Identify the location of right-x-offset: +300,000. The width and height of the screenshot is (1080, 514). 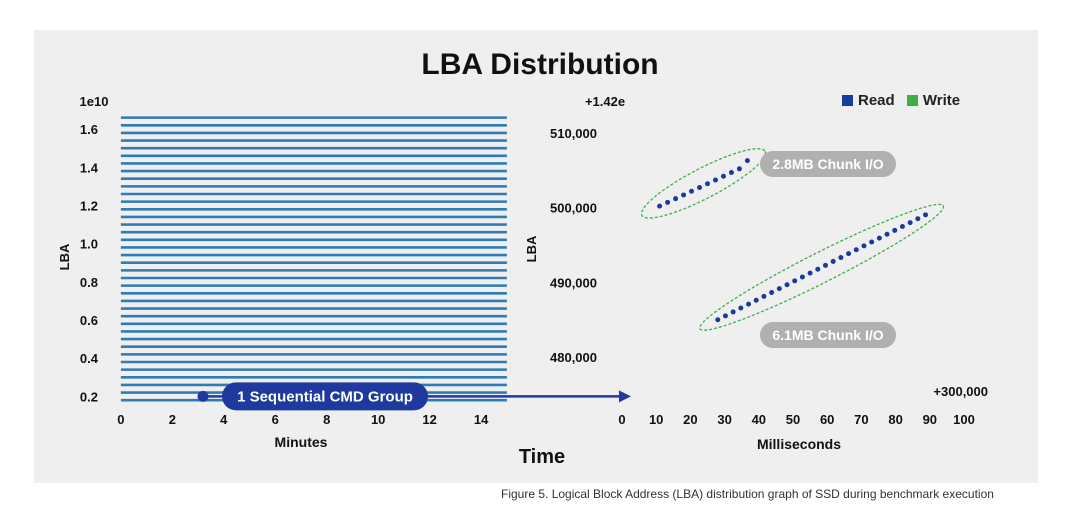
(960, 391).